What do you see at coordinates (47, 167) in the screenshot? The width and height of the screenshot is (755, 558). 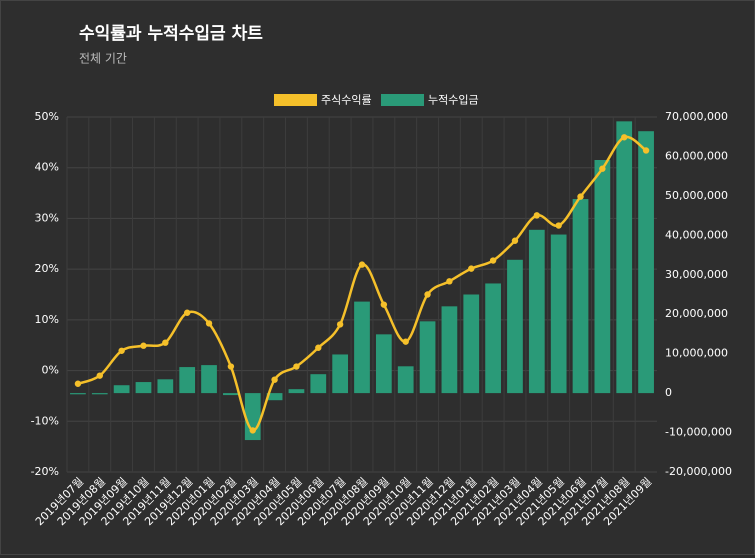 I see `y-tick-label: 40%` at bounding box center [47, 167].